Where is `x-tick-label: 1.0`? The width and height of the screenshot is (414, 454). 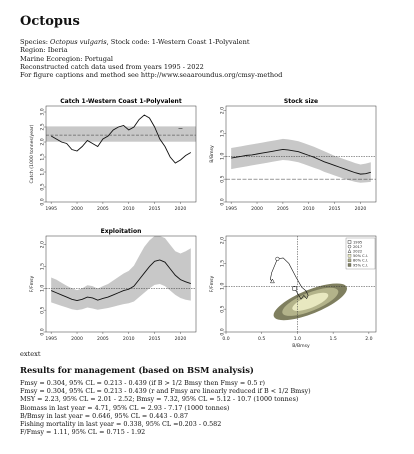 x-tick-label: 1.0 is located at coordinates (297, 339).